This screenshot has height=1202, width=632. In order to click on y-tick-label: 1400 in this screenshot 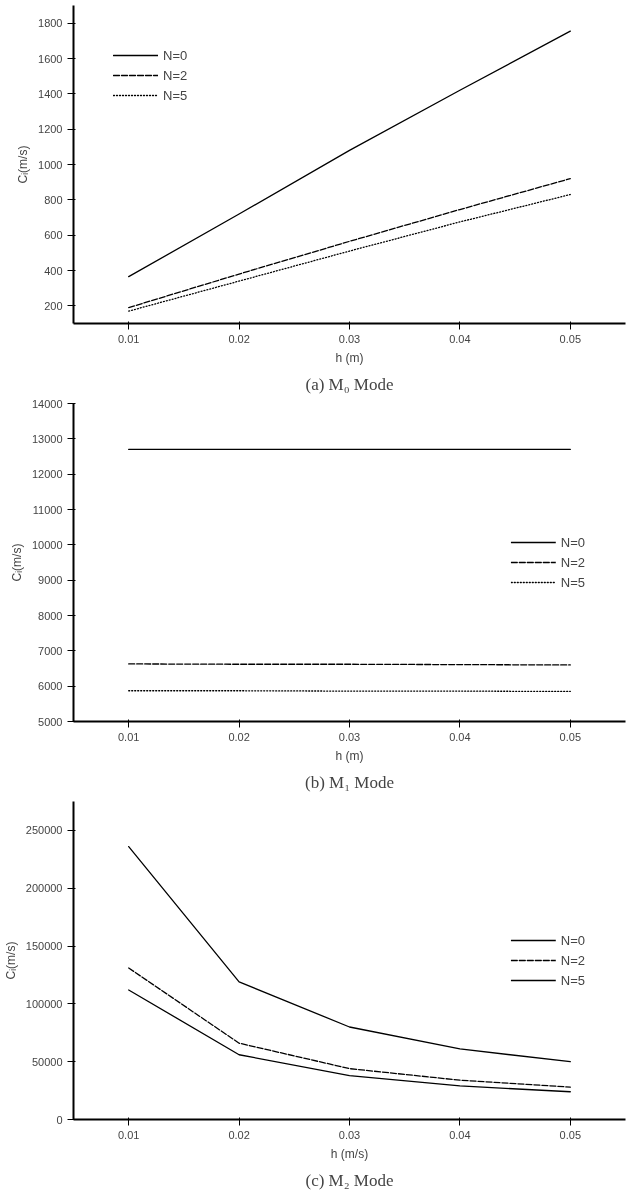, I will do `click(50, 93)`.